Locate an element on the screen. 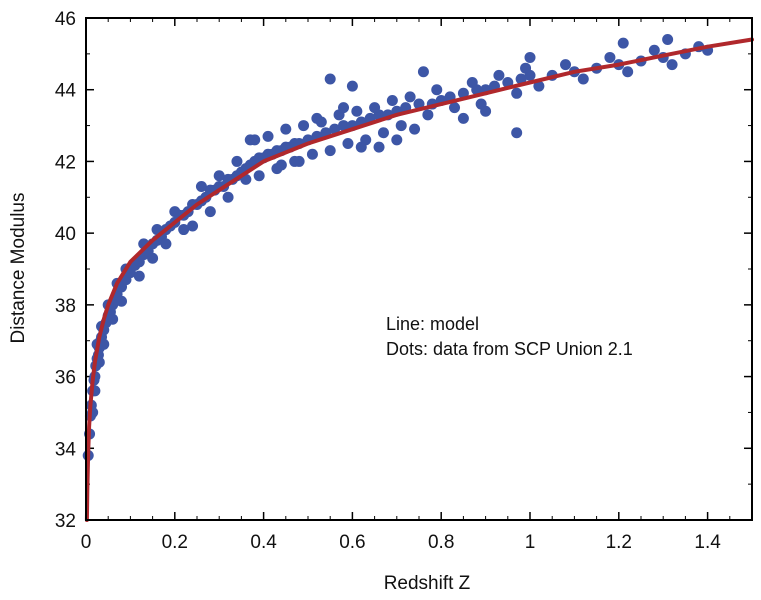 The image size is (761, 600). y-tick-label: 34 is located at coordinates (66, 449).